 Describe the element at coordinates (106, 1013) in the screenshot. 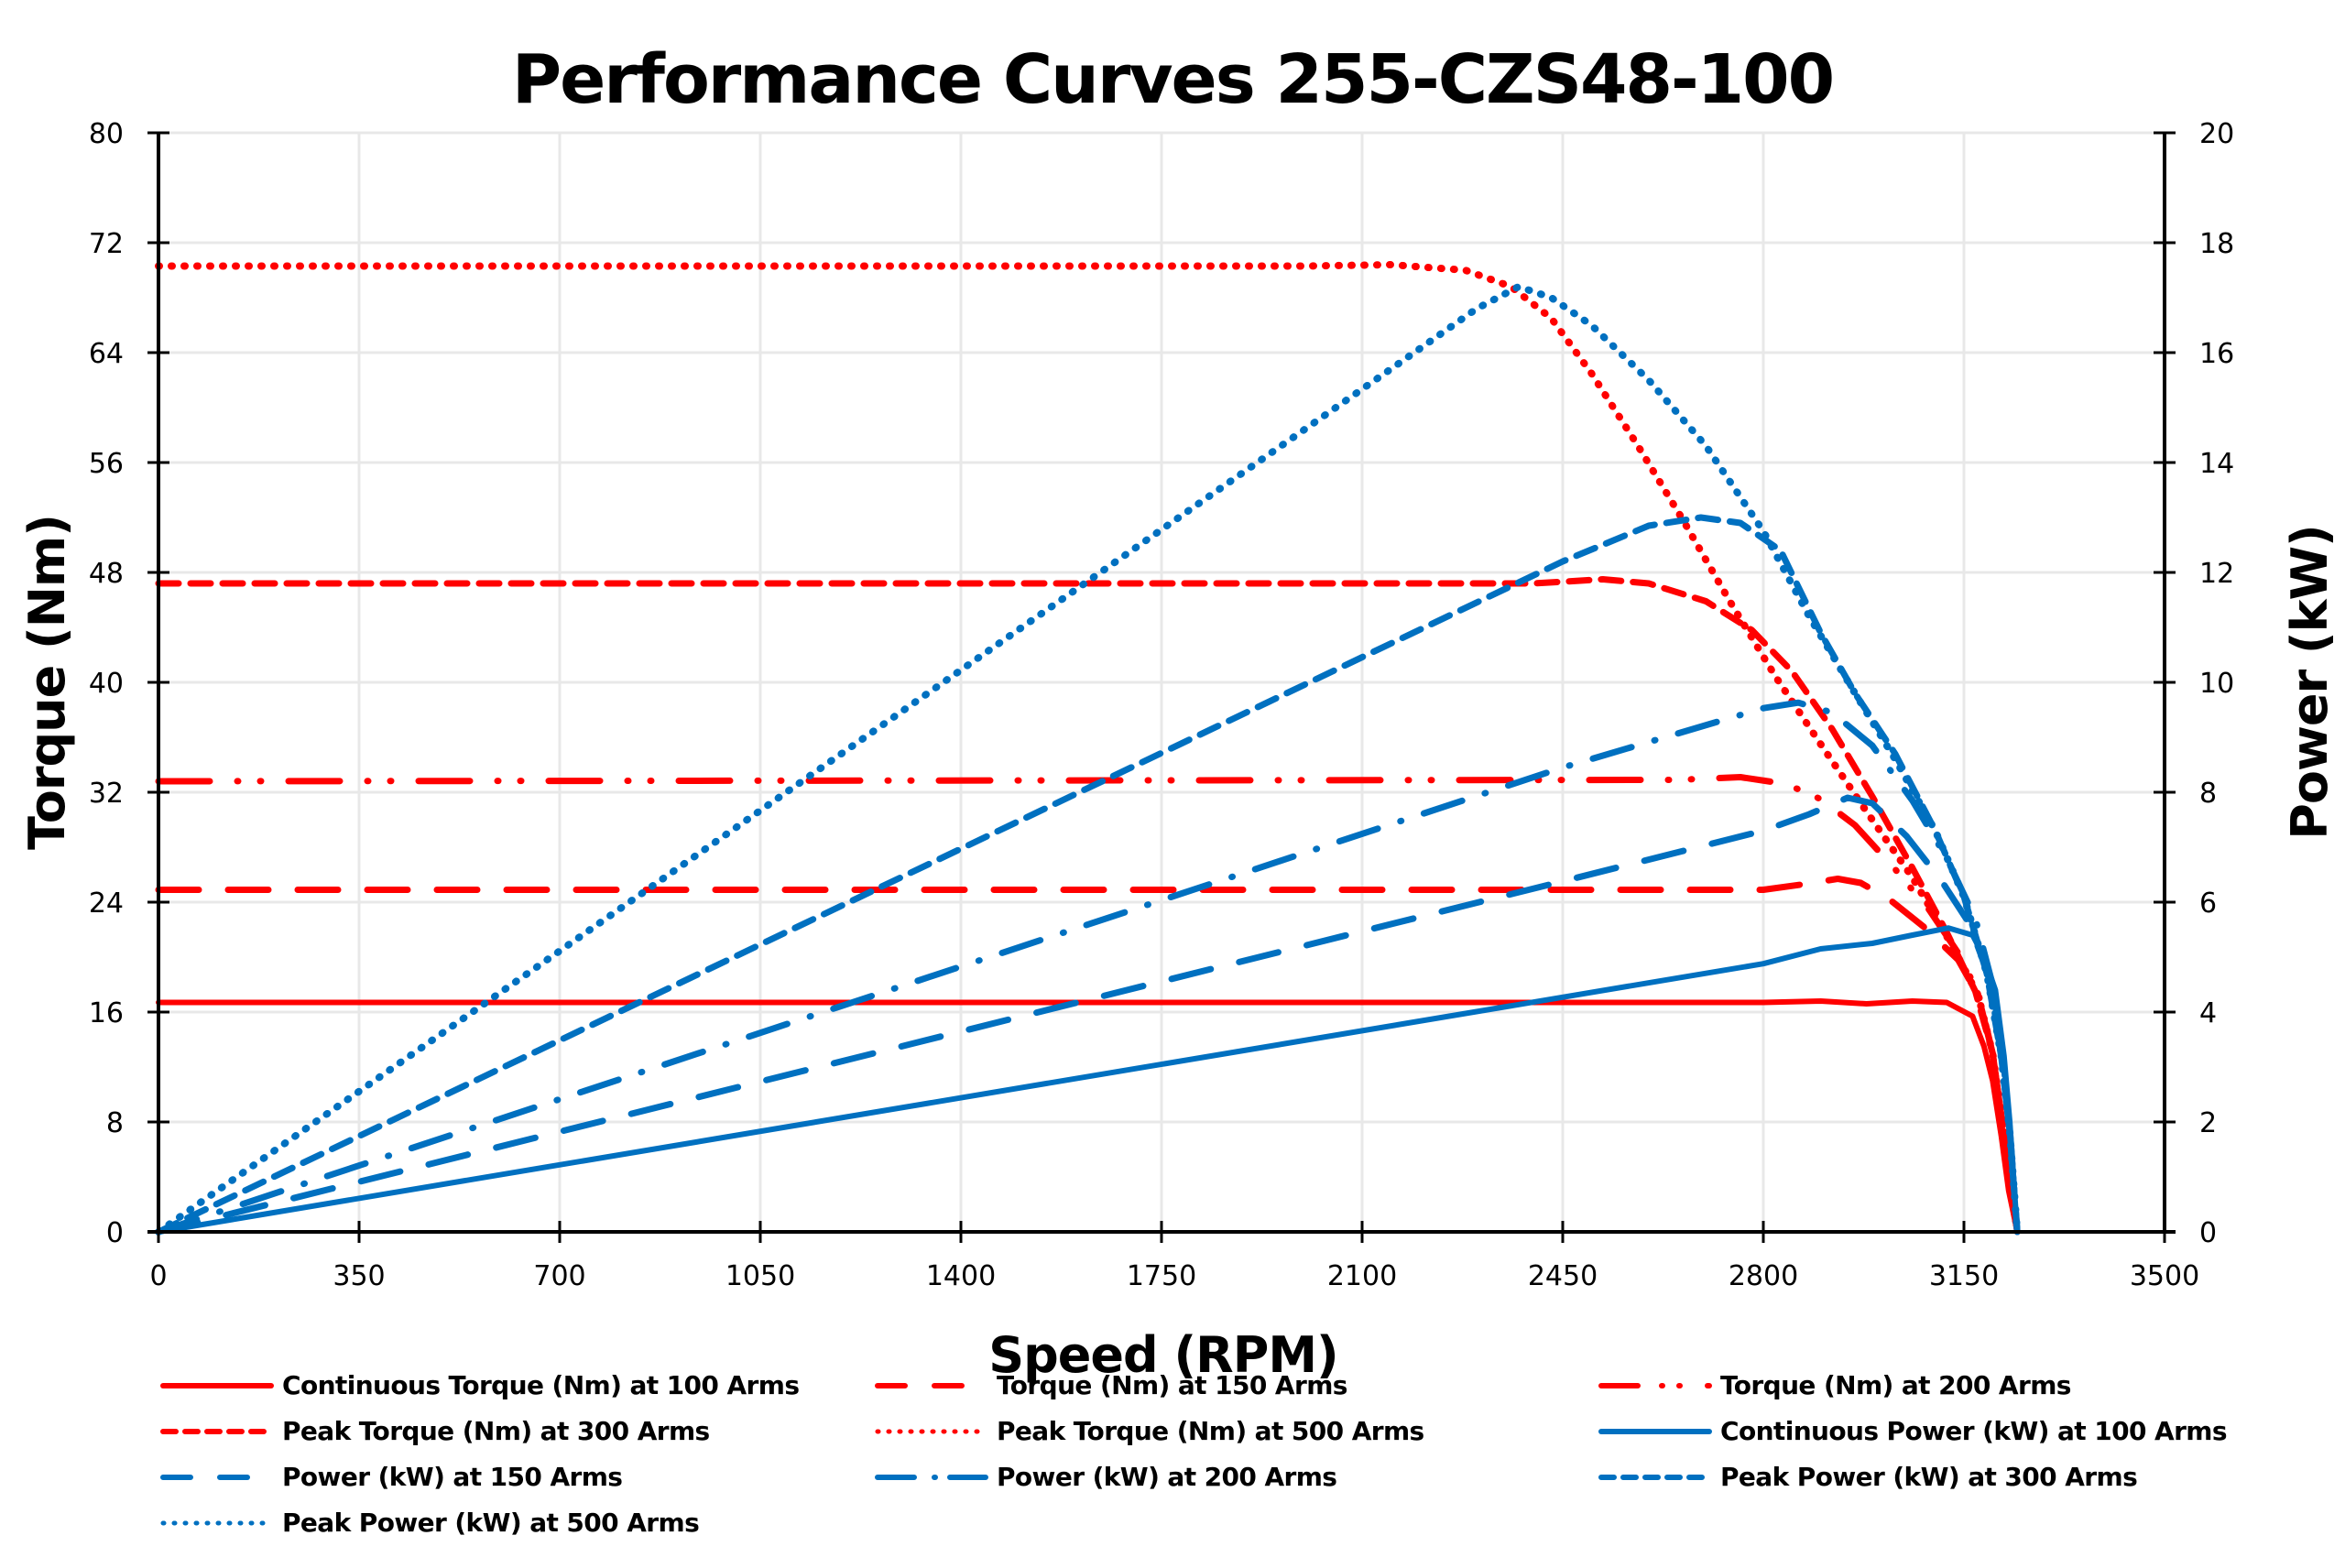

I see `y-tick-label-left: 16` at that location.